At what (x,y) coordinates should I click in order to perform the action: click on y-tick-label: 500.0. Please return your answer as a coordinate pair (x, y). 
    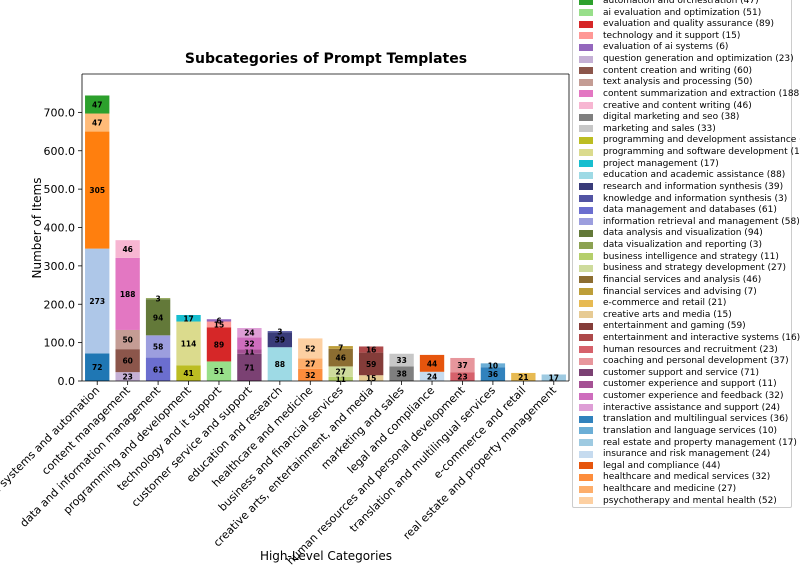
    Looking at the image, I should click on (60, 189).